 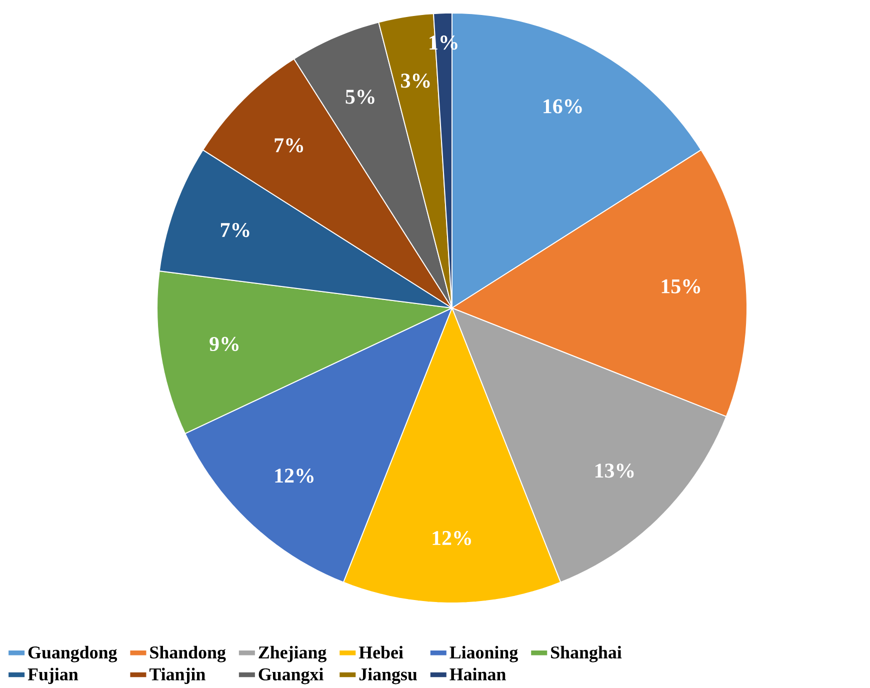 What do you see at coordinates (563, 106) in the screenshot?
I see `data-label: 16%` at bounding box center [563, 106].